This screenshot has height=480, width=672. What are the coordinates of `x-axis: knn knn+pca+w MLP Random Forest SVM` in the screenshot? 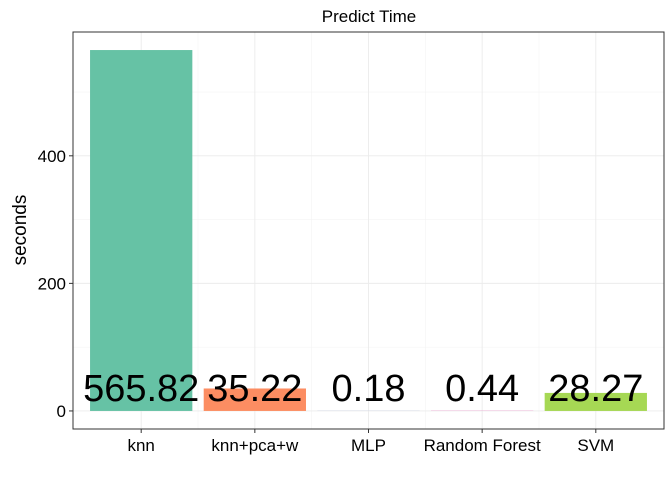 It's located at (370, 442).